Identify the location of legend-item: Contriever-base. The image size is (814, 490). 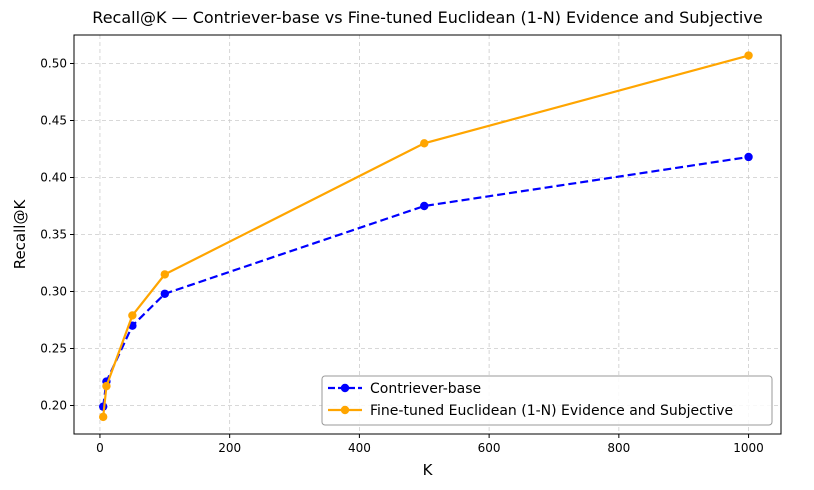
(404, 389).